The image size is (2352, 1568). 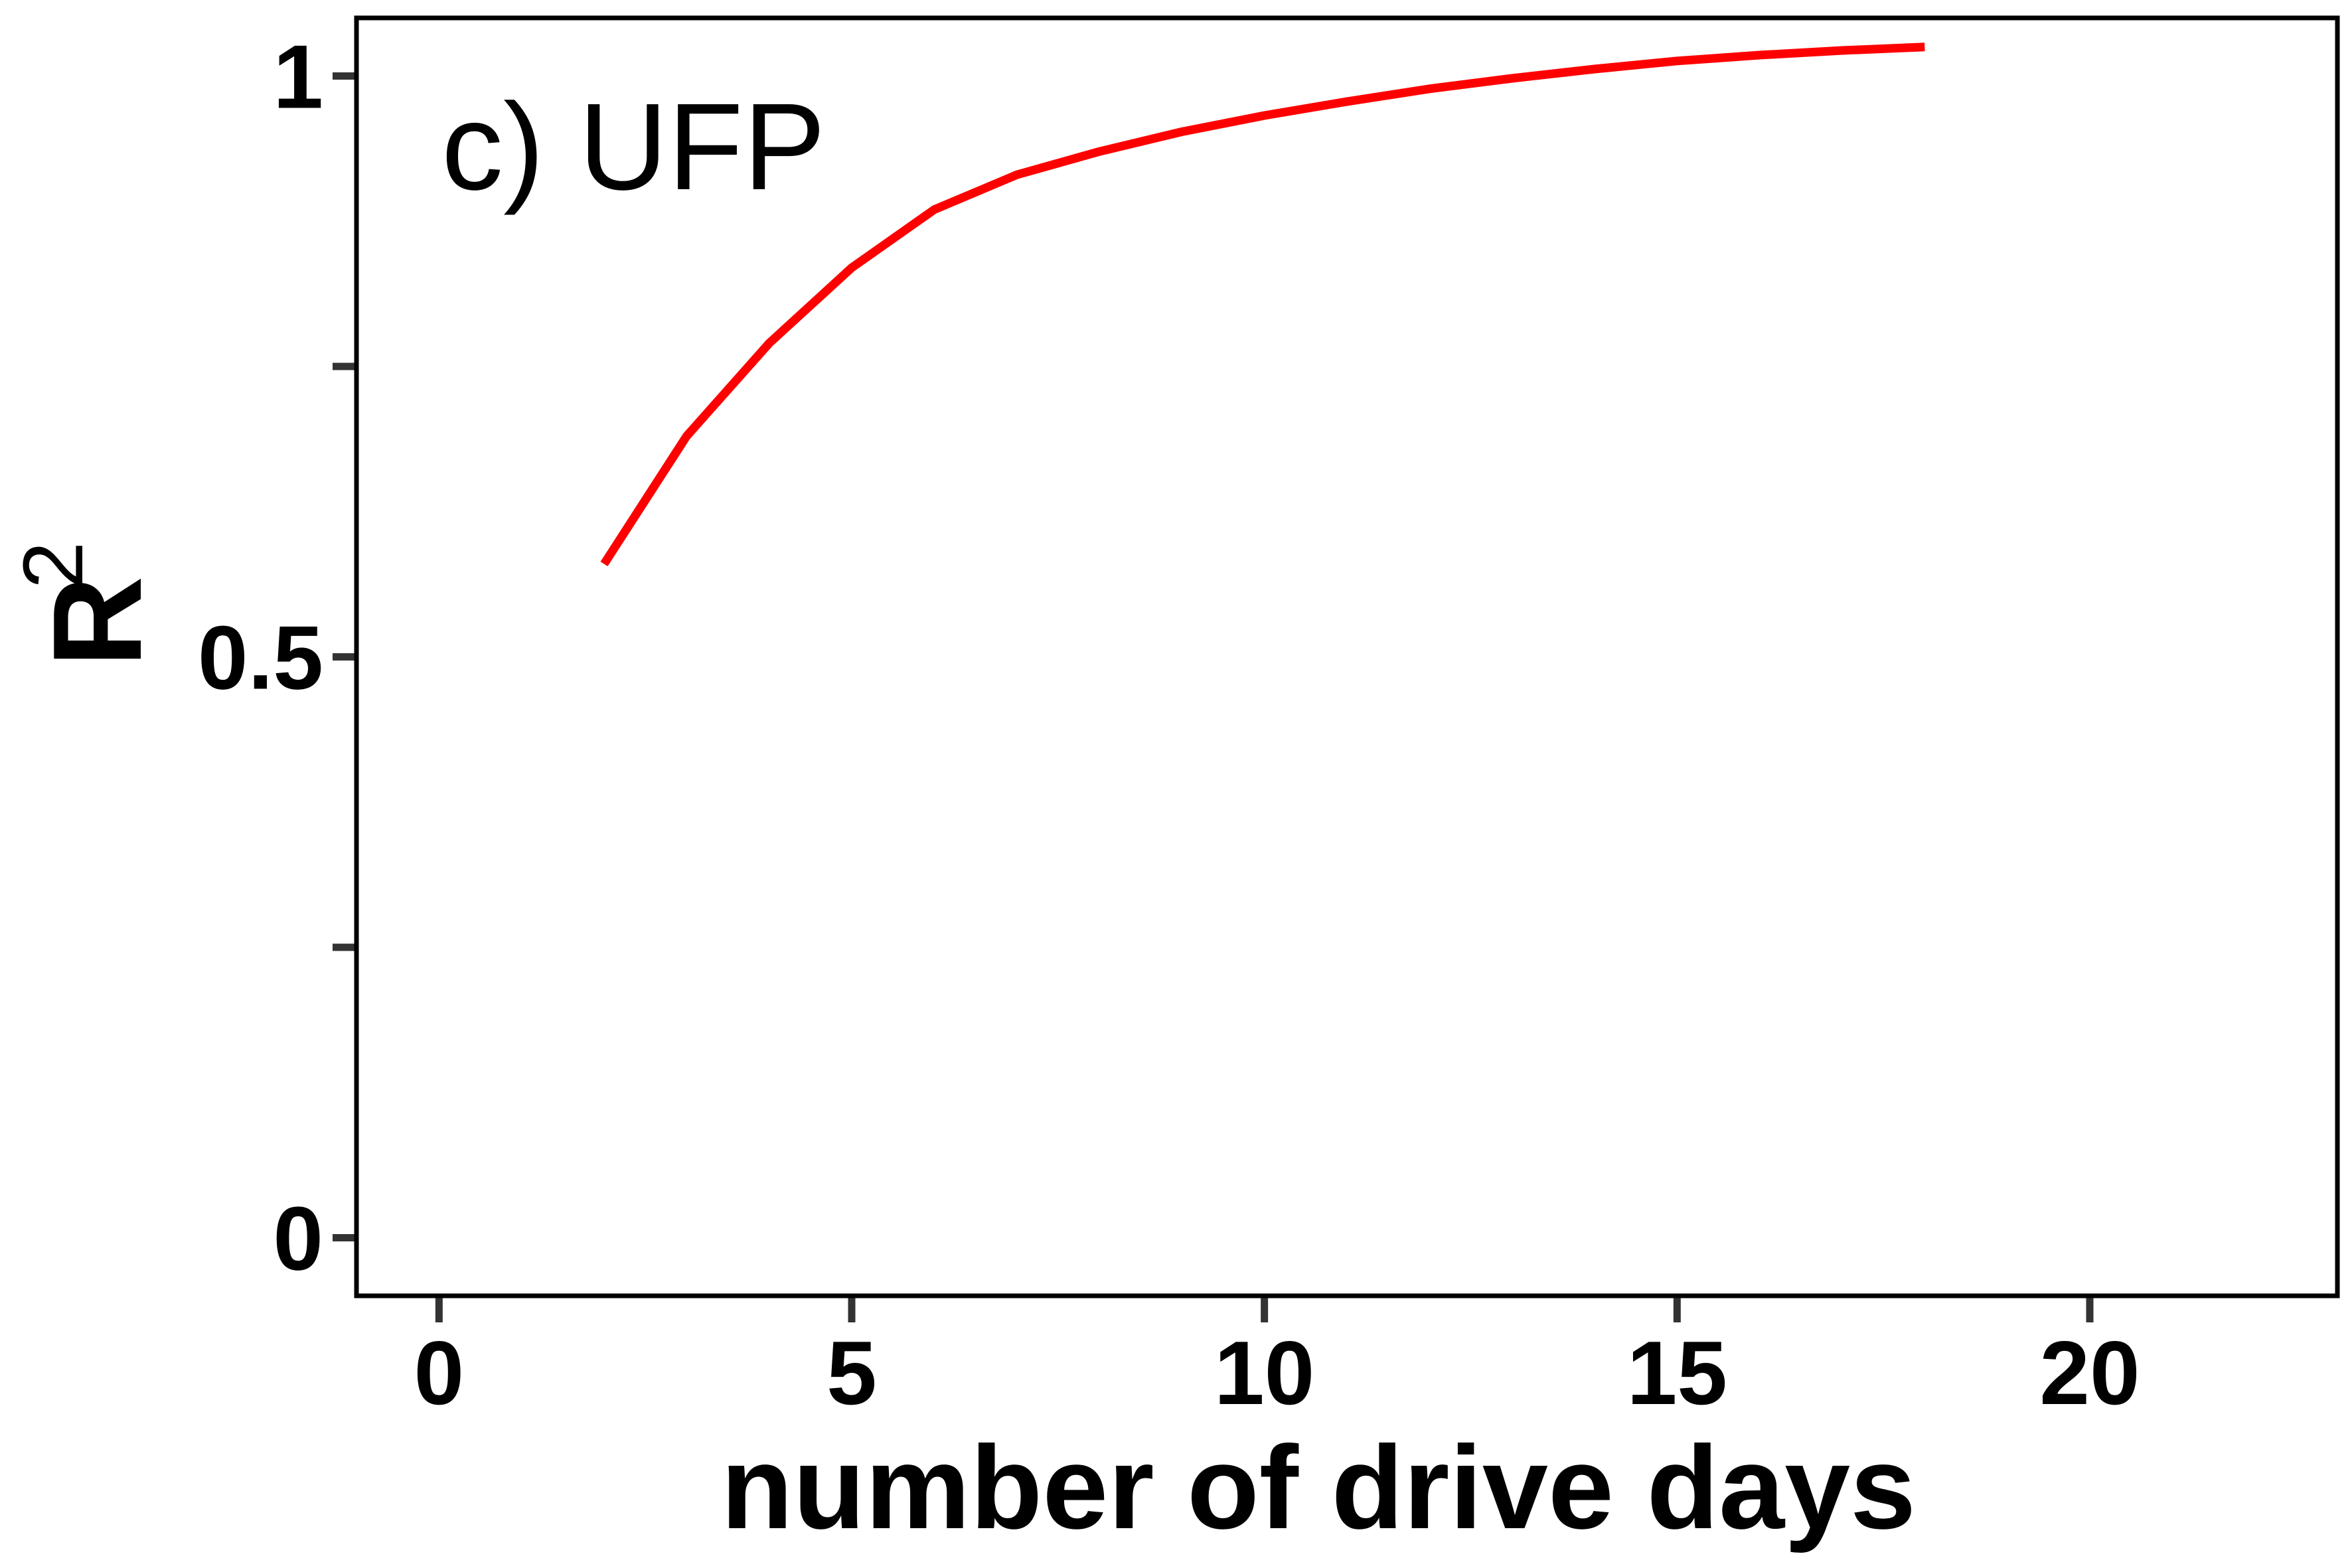 I want to click on x-tick-label: 5, so click(x=852, y=1373).